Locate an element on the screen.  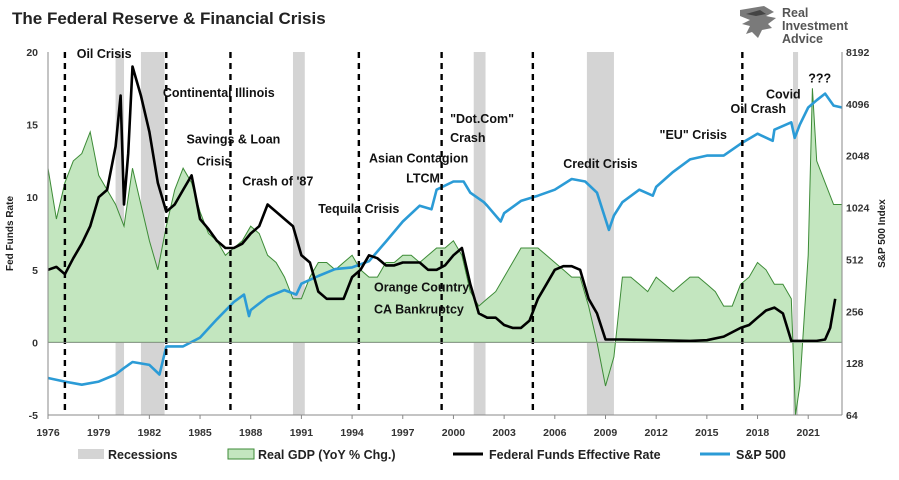
x-tick-label: 2009 is located at coordinates (606, 433).